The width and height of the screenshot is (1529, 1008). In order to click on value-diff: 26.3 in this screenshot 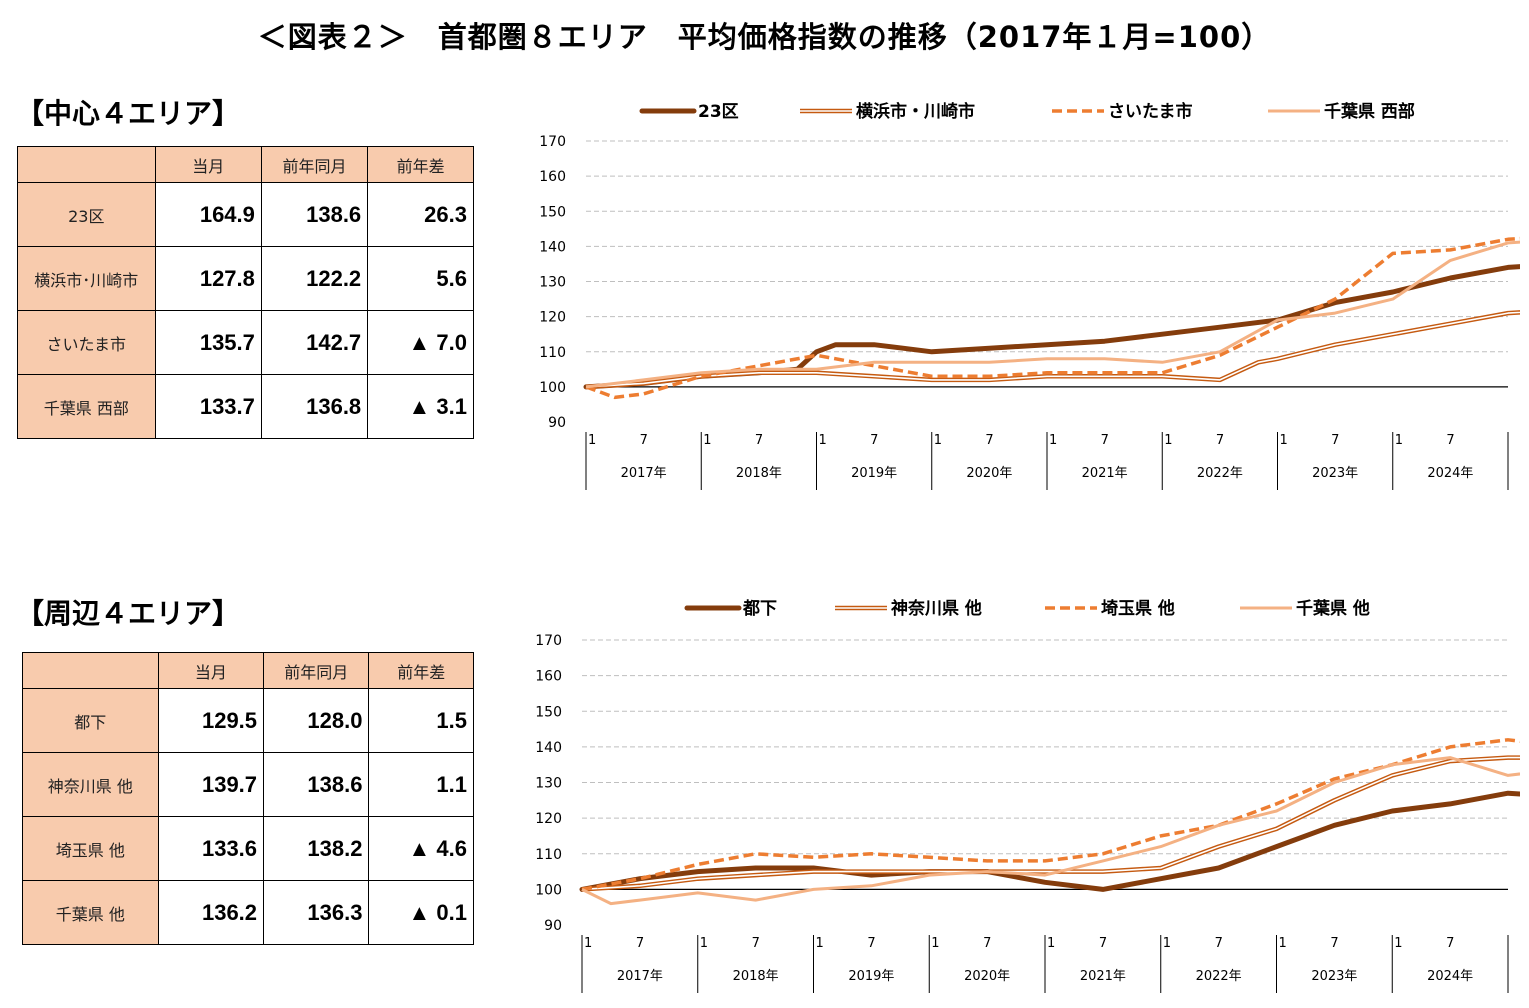, I will do `click(420, 214)`.